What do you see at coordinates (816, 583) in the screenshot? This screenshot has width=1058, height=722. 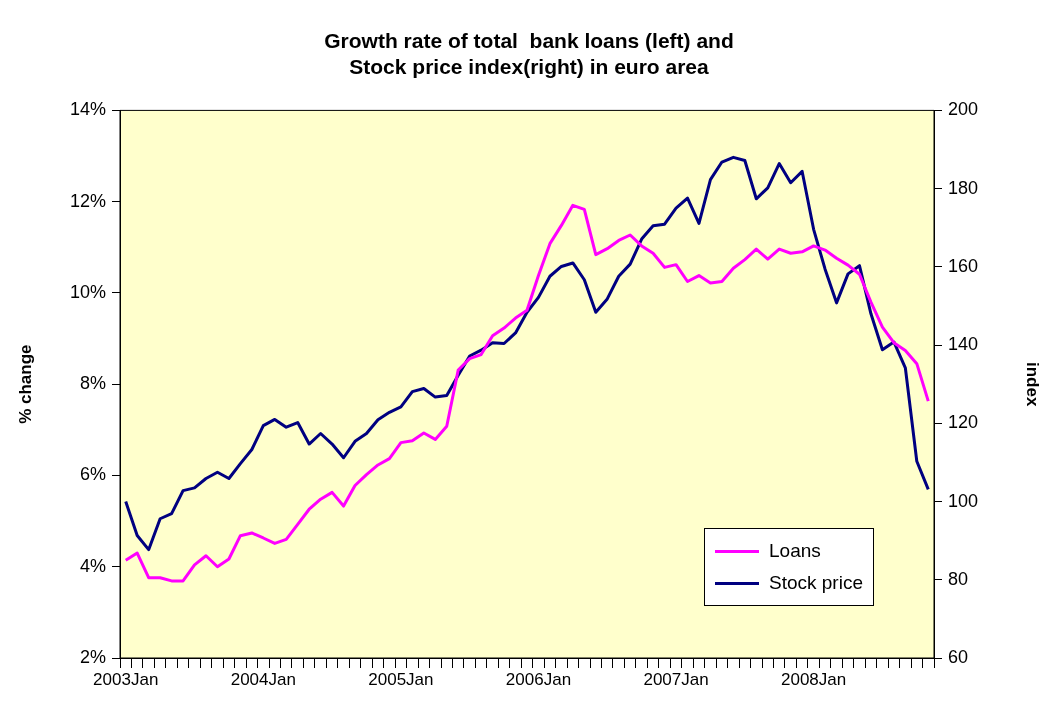 I see `legend-label: Stock price` at bounding box center [816, 583].